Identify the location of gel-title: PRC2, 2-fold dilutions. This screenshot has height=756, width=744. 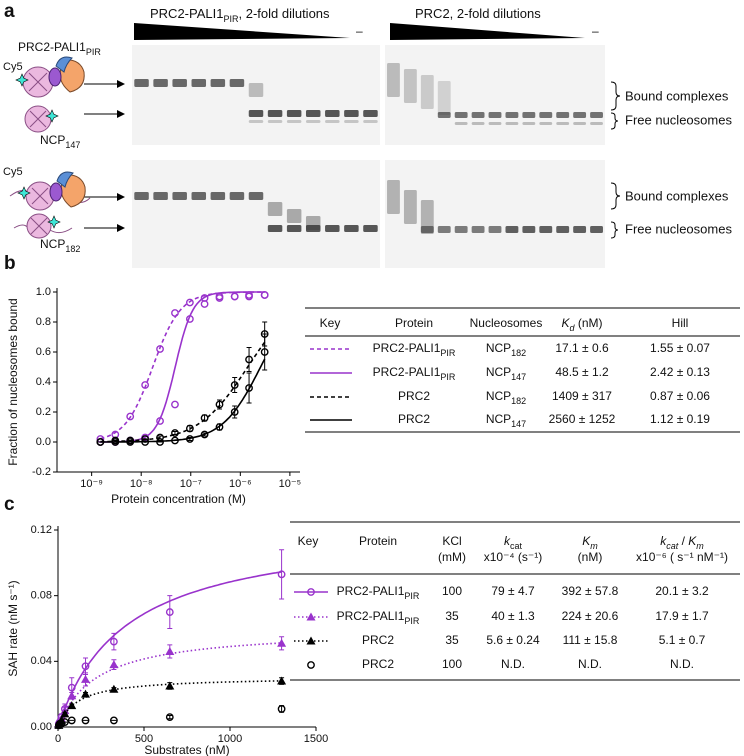
(478, 13).